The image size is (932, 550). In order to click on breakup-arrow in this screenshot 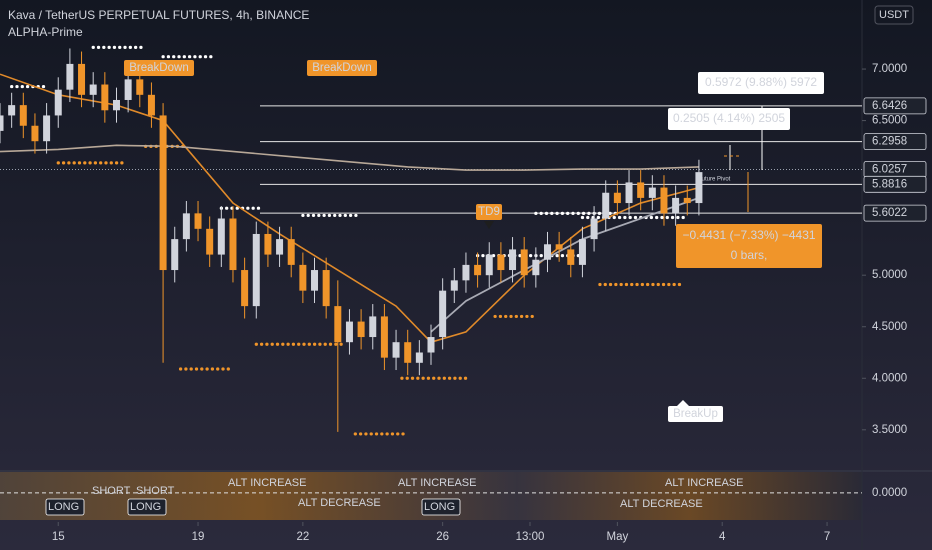, I will do `click(683, 403)`.